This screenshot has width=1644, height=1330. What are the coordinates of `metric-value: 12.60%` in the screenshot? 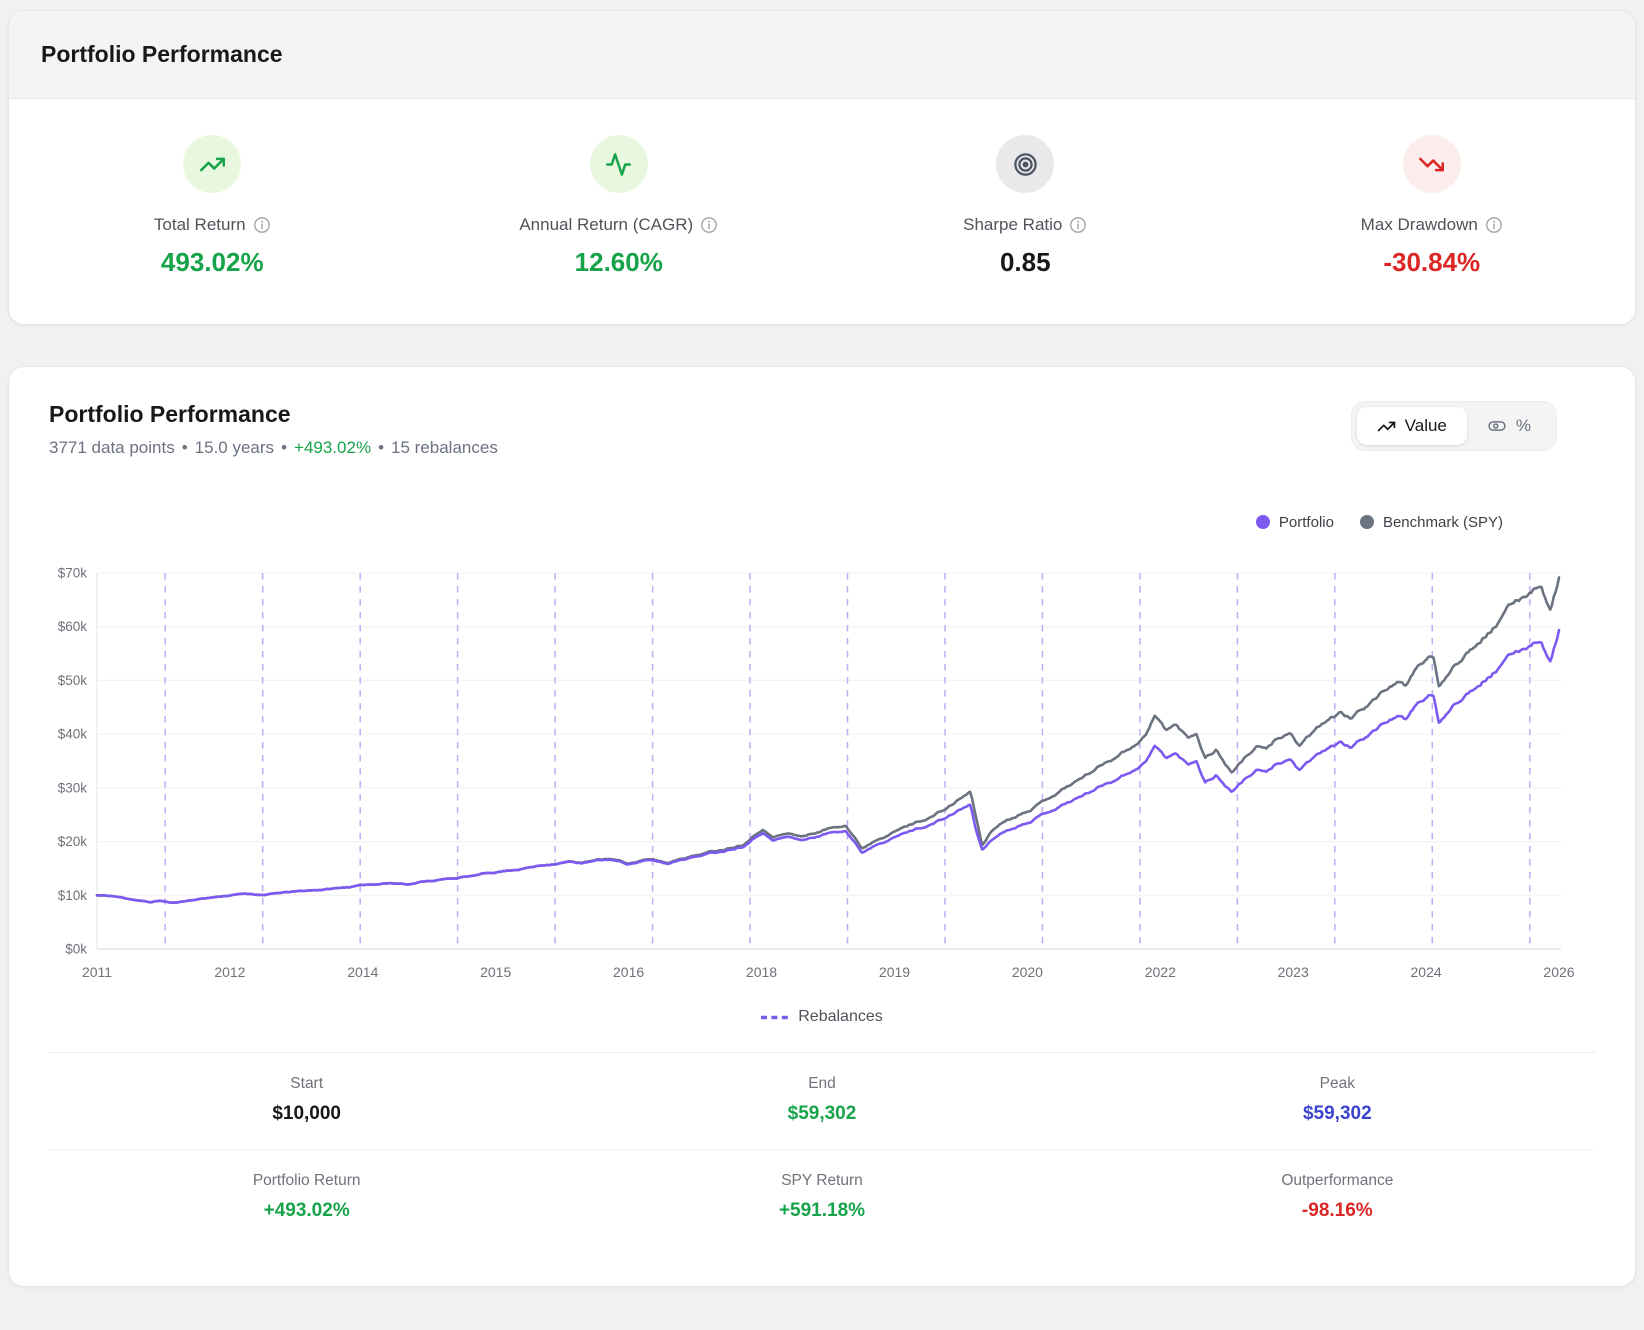 It's located at (618, 262).